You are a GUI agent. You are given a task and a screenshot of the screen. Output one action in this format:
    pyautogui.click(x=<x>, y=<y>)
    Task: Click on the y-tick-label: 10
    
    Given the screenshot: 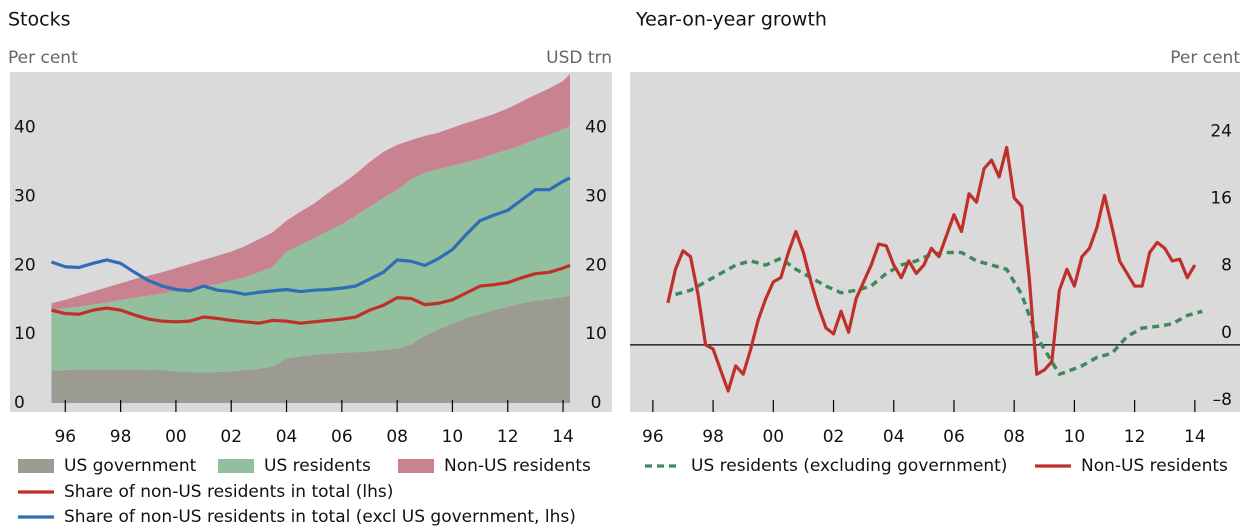 What is the action you would take?
    pyautogui.click(x=25, y=334)
    